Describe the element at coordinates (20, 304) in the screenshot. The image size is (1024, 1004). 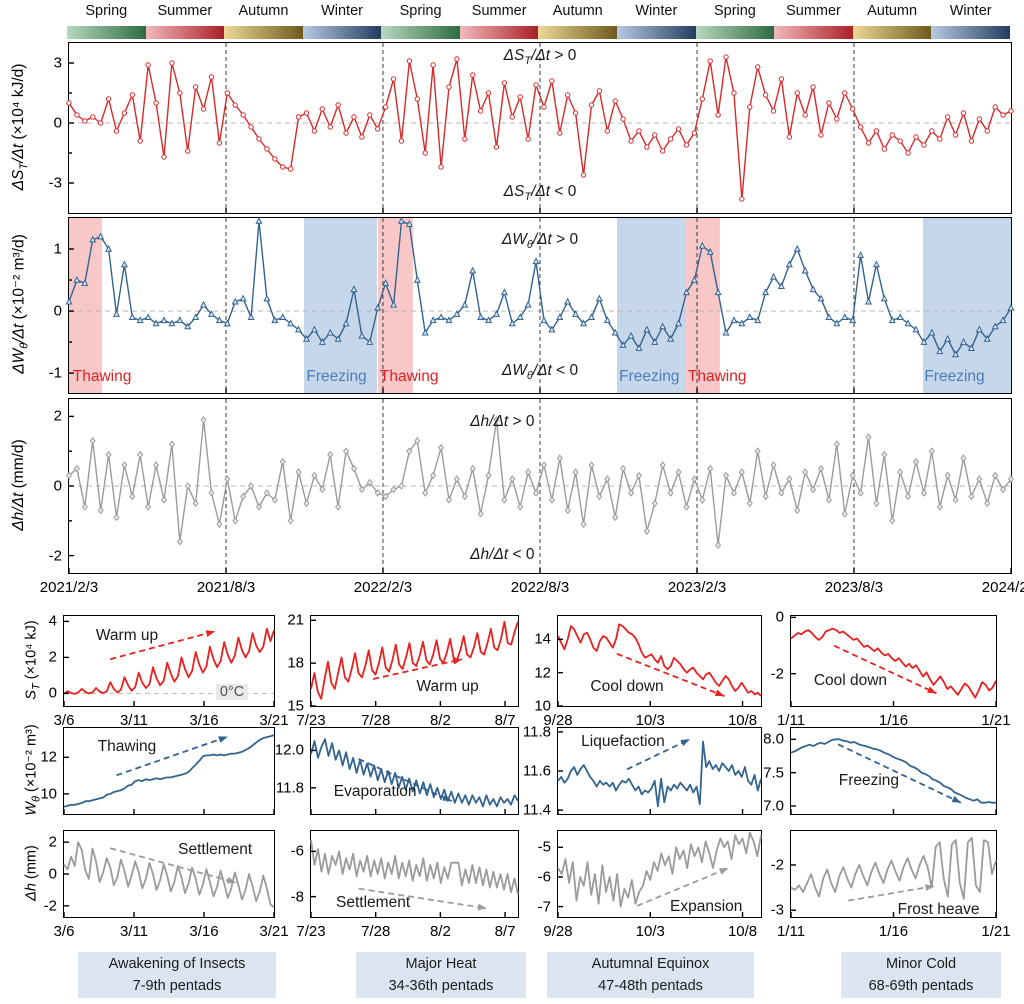
I see `y-axis-title-soil-water-rate: ΔWθ/Δt (×10⁻² m³/d)` at that location.